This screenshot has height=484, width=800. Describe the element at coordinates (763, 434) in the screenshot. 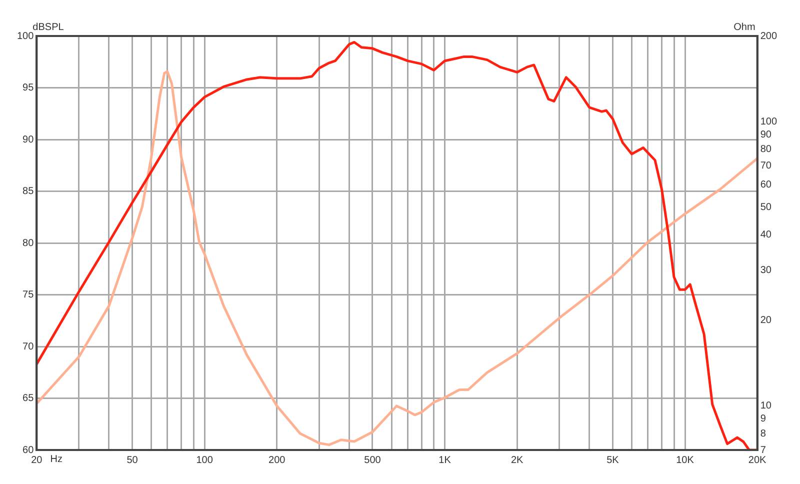

I see `y-tick-label: 8` at that location.